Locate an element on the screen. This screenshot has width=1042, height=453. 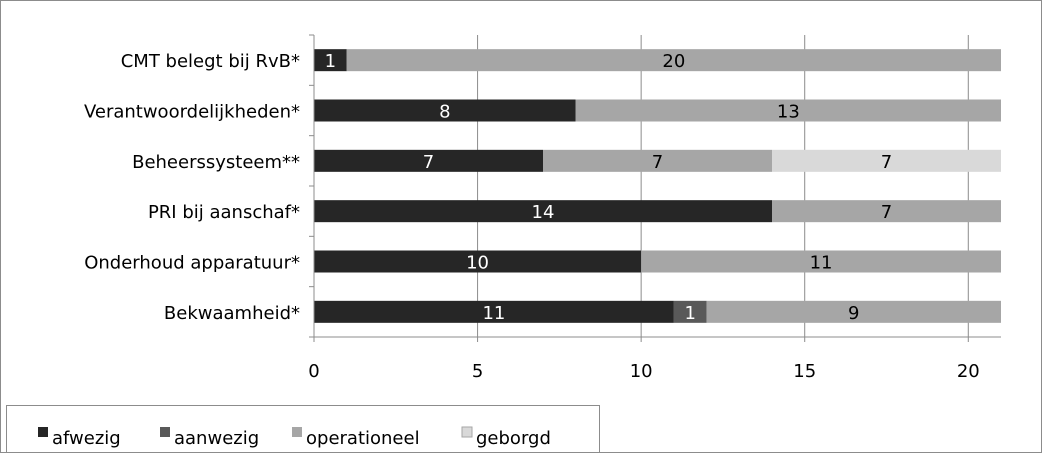
x-tick-label: 20 is located at coordinates (968, 371).